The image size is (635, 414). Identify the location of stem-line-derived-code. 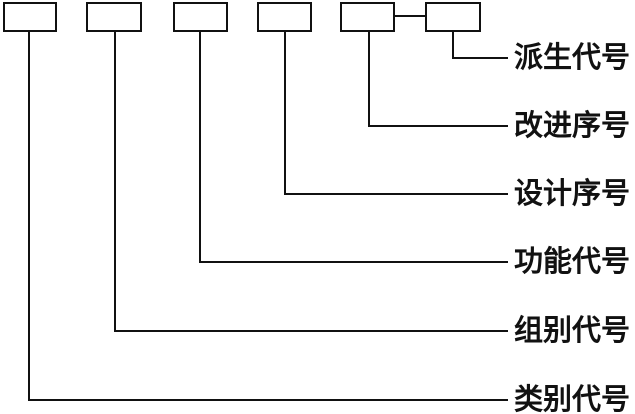
(453, 44).